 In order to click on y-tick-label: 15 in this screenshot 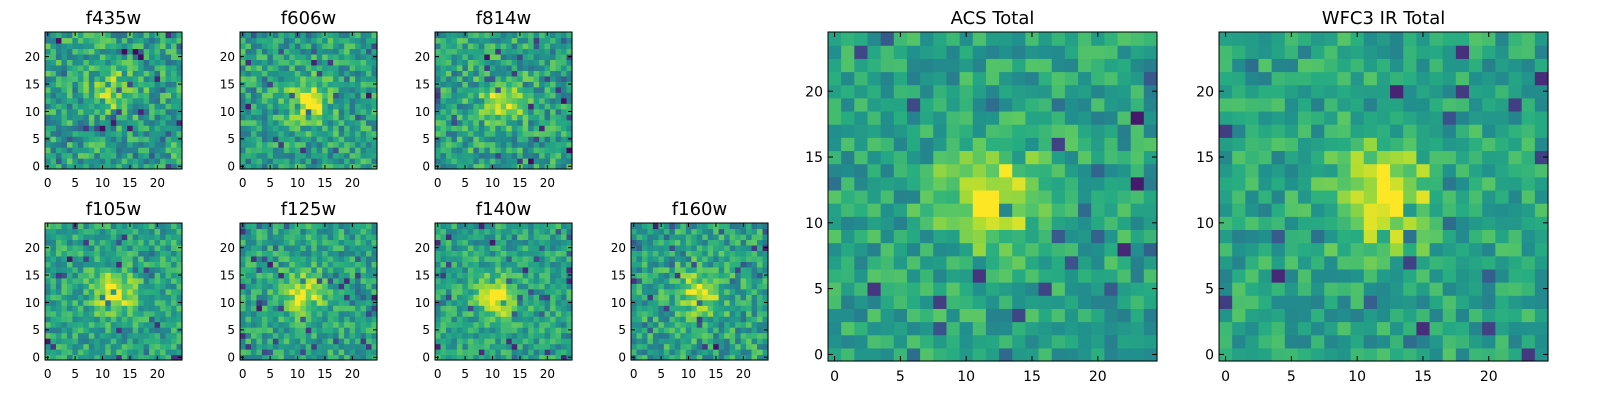, I will do `click(32, 84)`.